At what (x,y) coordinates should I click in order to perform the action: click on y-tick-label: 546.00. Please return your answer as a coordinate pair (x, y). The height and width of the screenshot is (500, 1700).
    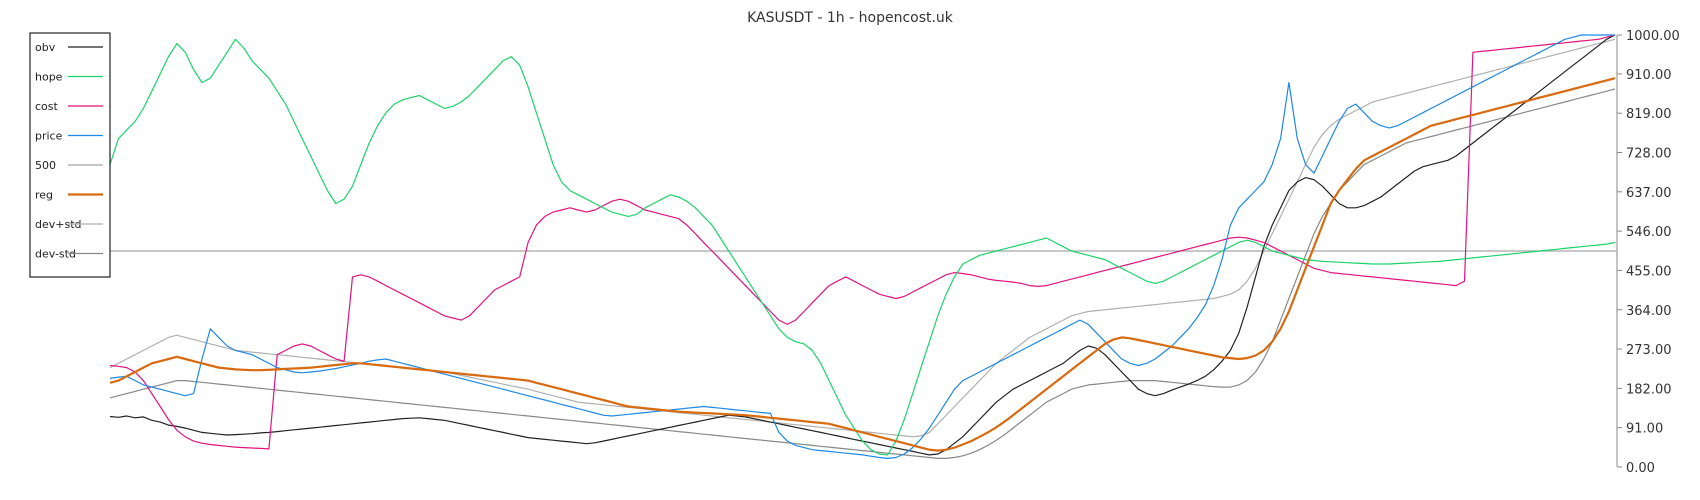
    Looking at the image, I should click on (1649, 232).